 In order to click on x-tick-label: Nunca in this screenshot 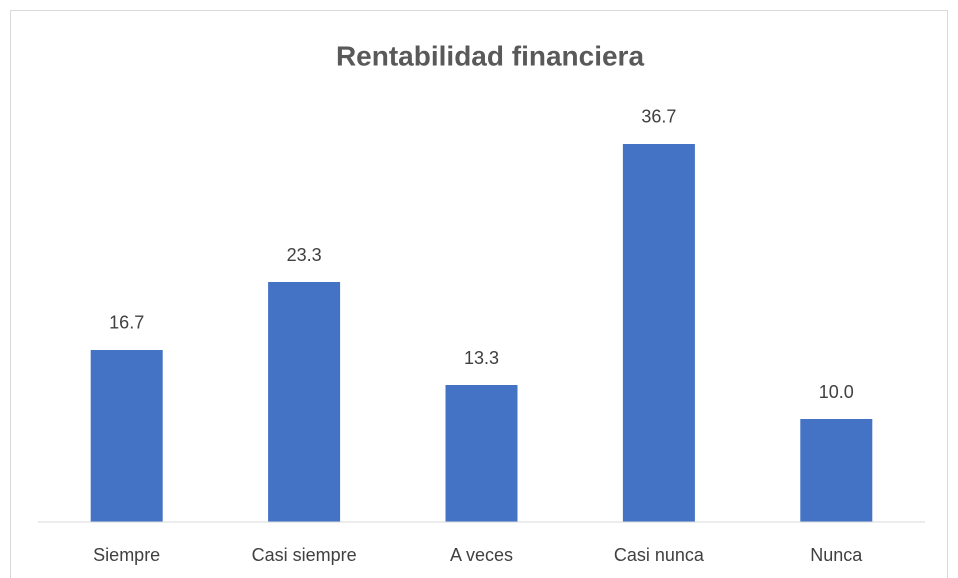, I will do `click(836, 555)`.